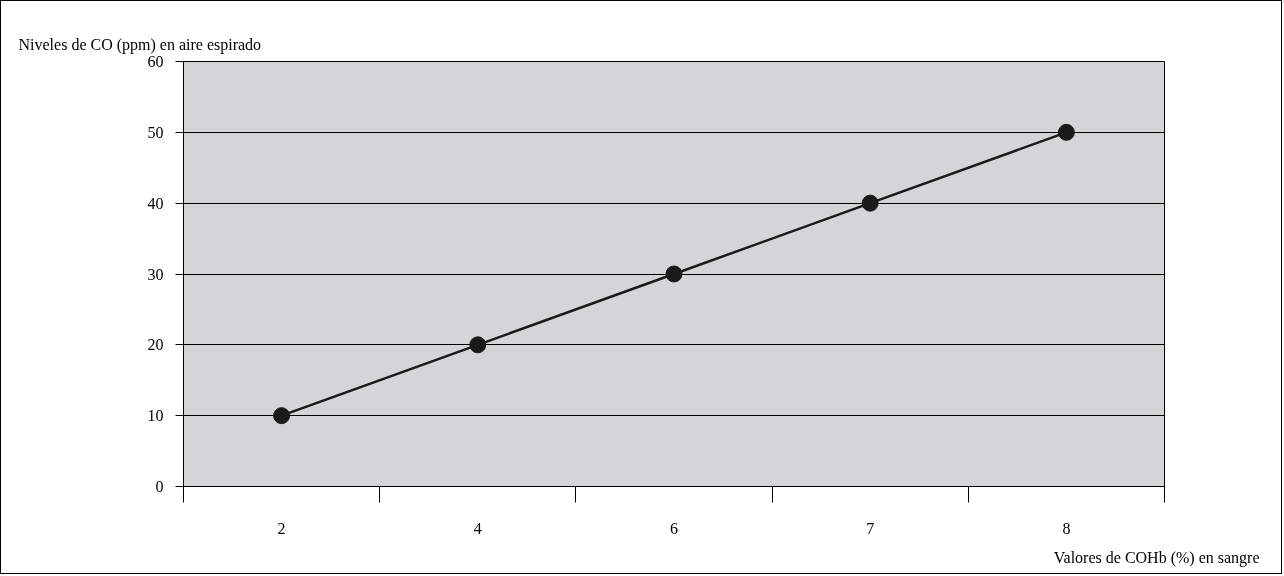 The image size is (1284, 576). Describe the element at coordinates (155, 132) in the screenshot. I see `y-tick-label: 50` at that location.